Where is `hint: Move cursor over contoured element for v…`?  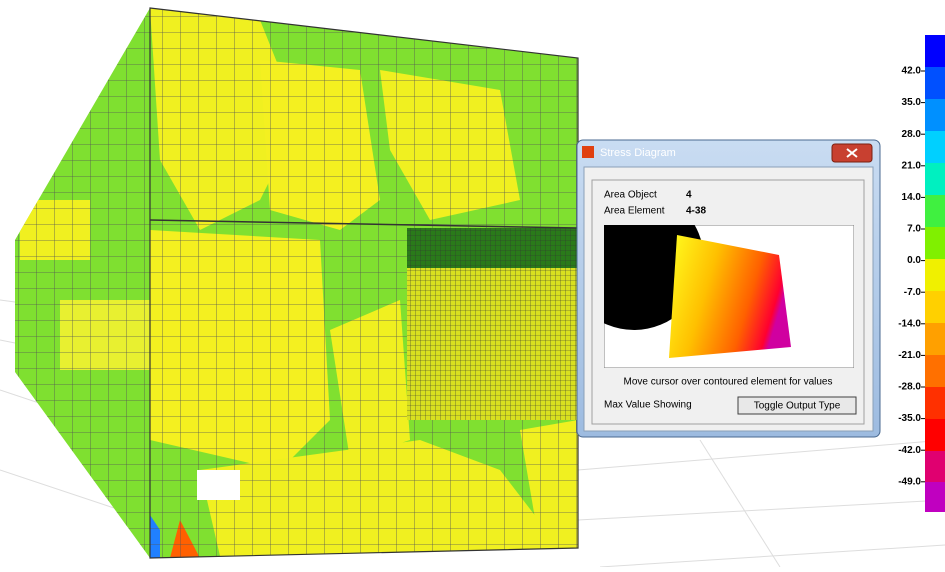 hint: Move cursor over contoured element for v… is located at coordinates (728, 382).